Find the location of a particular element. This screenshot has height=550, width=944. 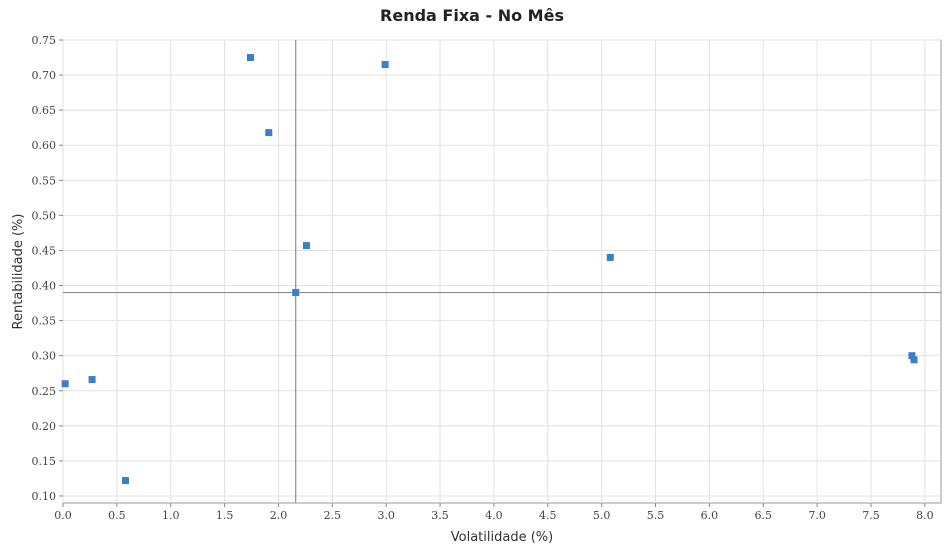

y-tick-label: 0.60 is located at coordinates (44, 145).